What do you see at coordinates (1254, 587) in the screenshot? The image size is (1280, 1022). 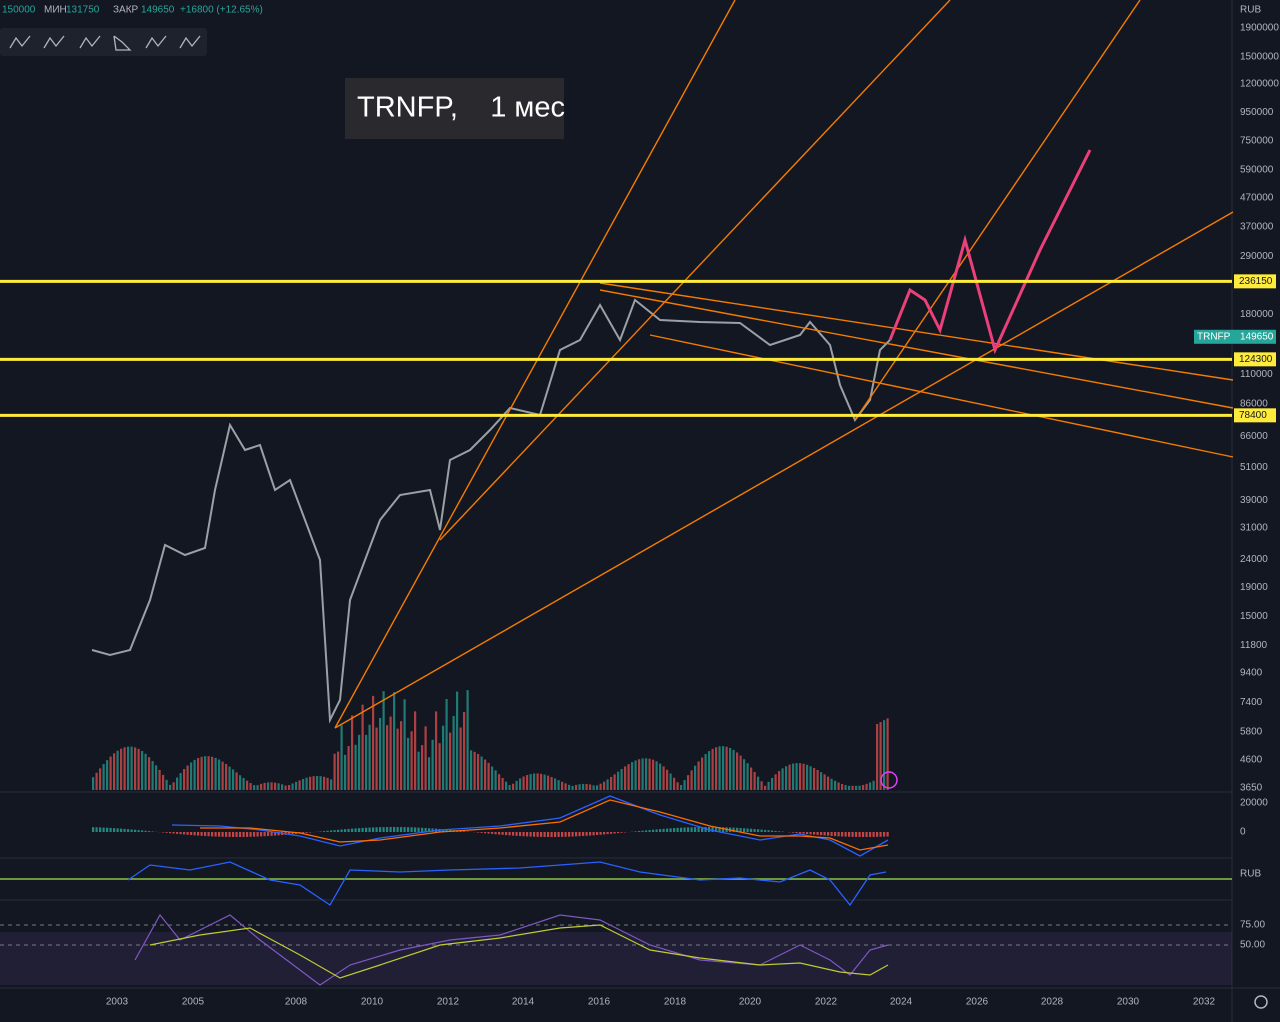 I see `y-tick-label: 19000` at bounding box center [1254, 587].